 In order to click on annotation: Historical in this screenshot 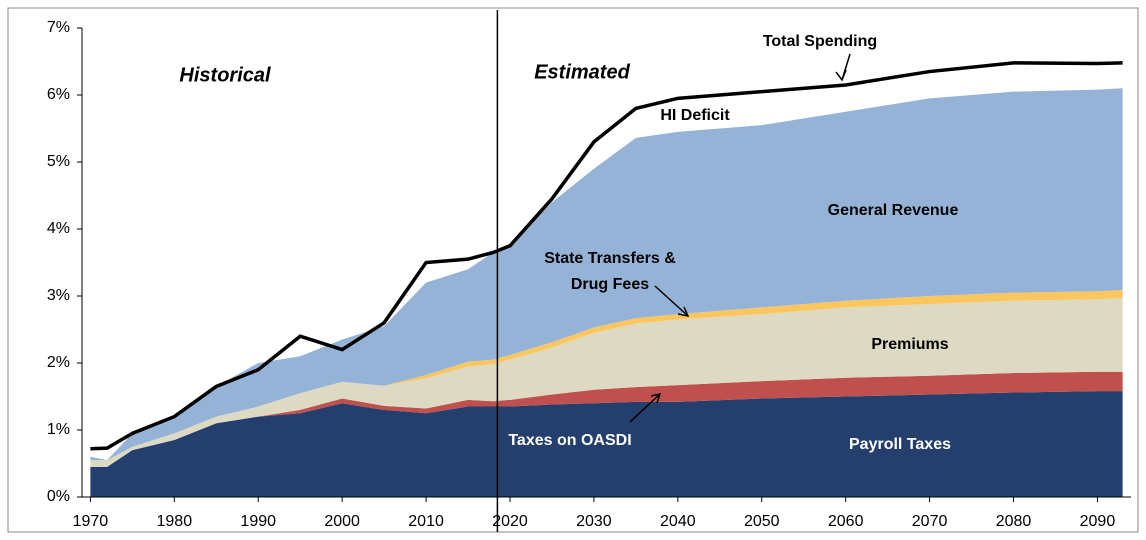, I will do `click(225, 75)`.